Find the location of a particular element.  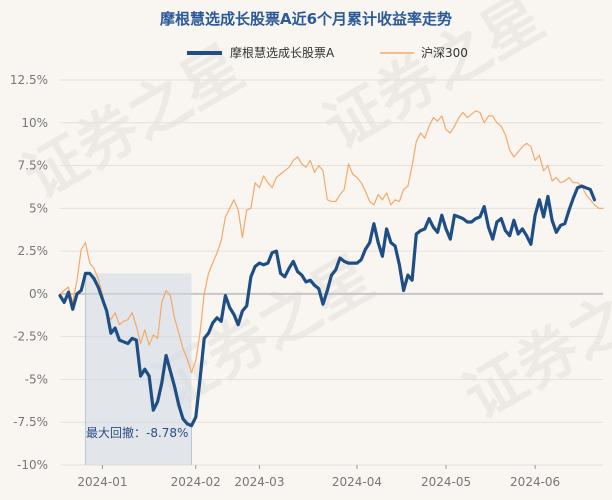

y-tick-label: -10% is located at coordinates (32, 465).